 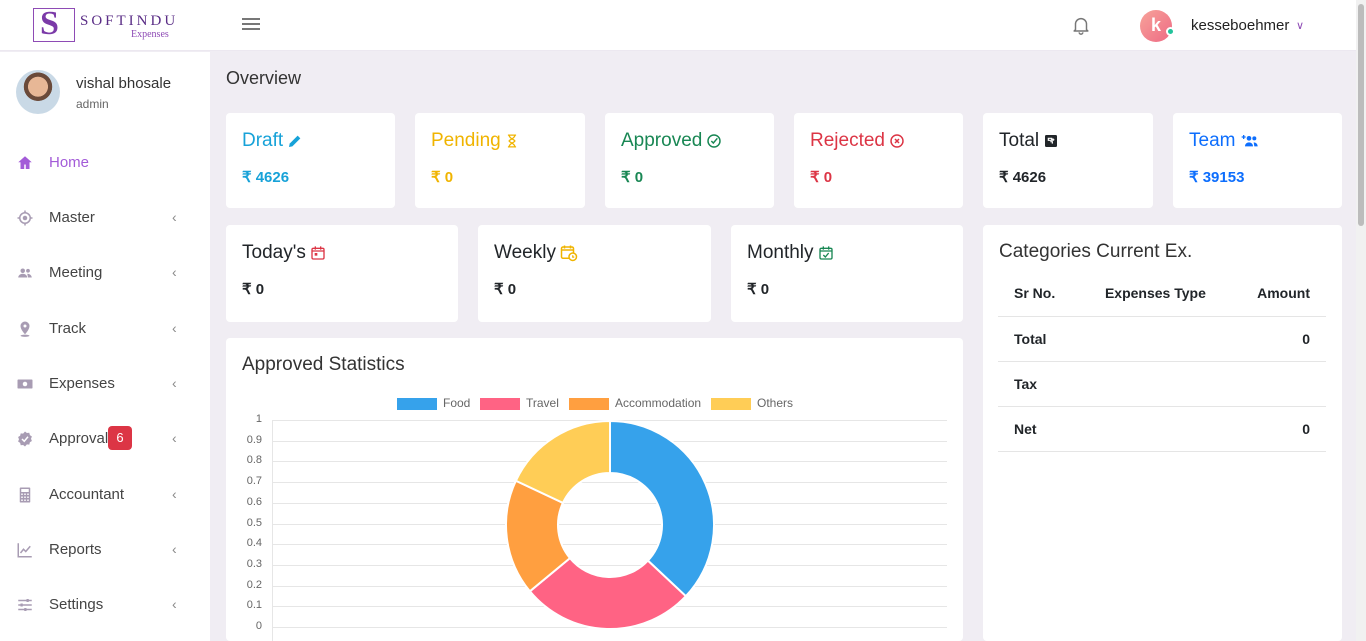 I want to click on sidebar-item-approval: Approval 6 ‹, so click(x=105, y=439).